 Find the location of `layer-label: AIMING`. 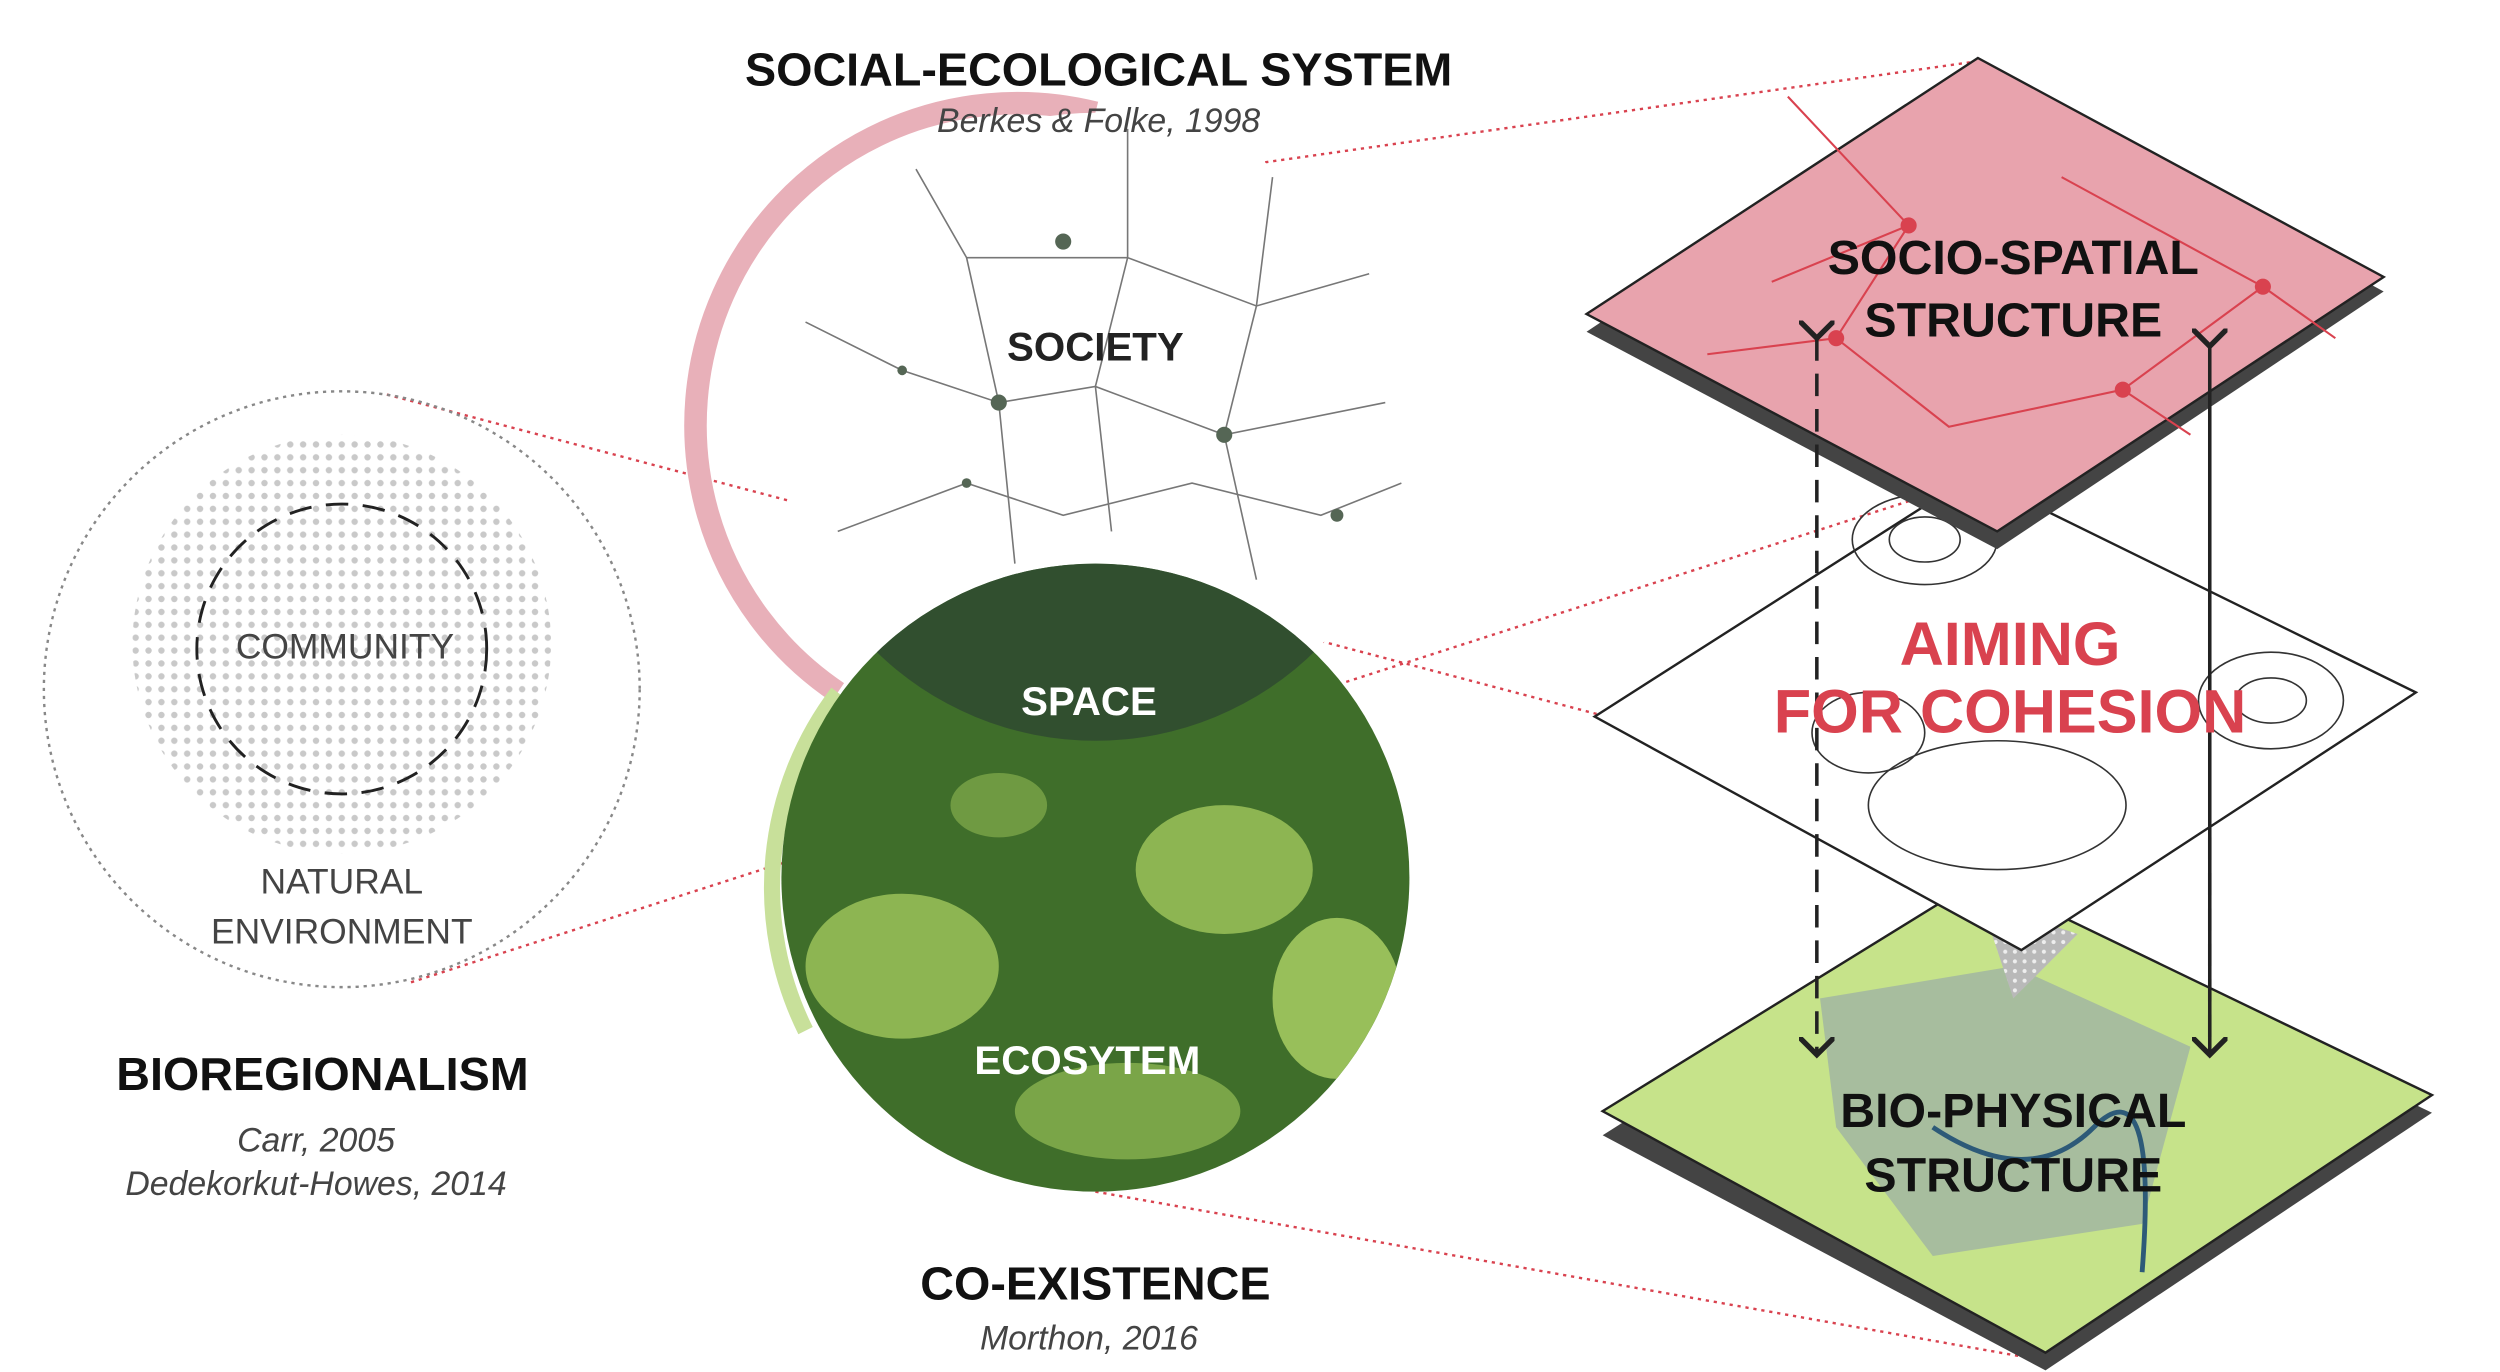

layer-label: AIMING is located at coordinates (2010, 644).